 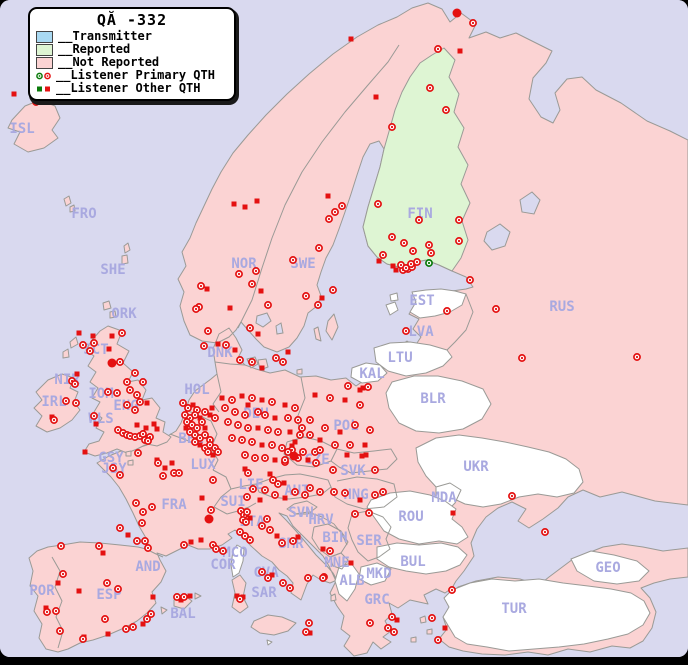 What do you see at coordinates (561, 307) in the screenshot?
I see `country-label-rus: RUS` at bounding box center [561, 307].